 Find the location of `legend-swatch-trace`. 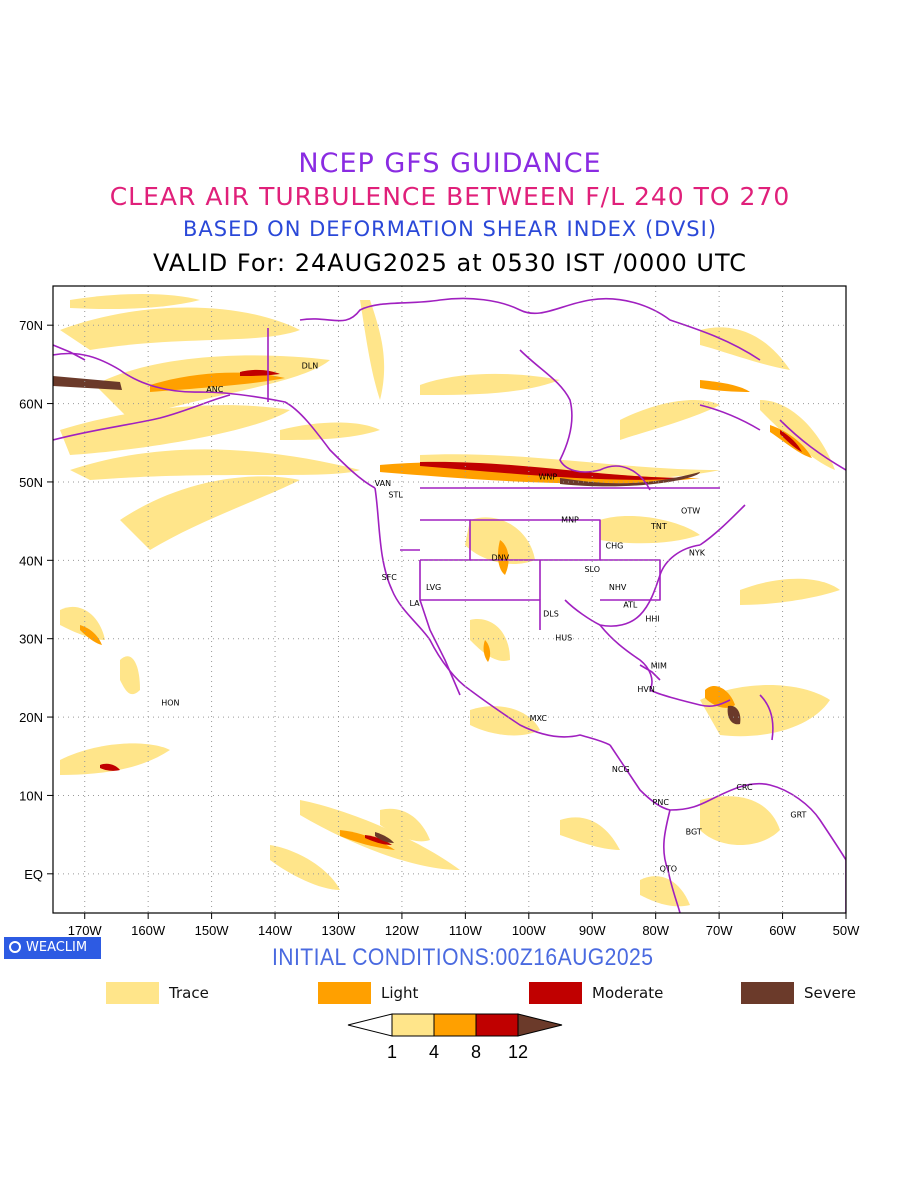

legend-swatch-trace is located at coordinates (132, 993).